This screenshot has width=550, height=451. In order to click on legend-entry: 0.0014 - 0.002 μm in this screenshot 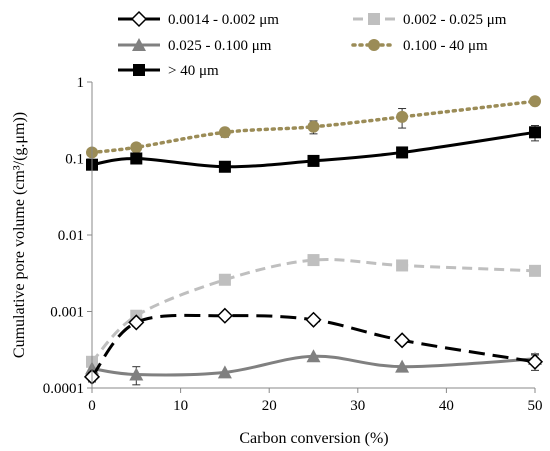, I will do `click(198, 19)`.